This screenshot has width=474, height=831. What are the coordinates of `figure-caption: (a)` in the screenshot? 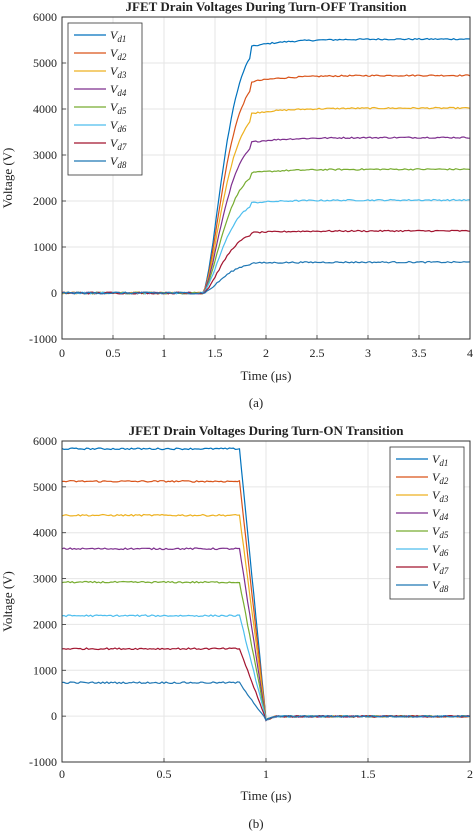 It's located at (256, 402).